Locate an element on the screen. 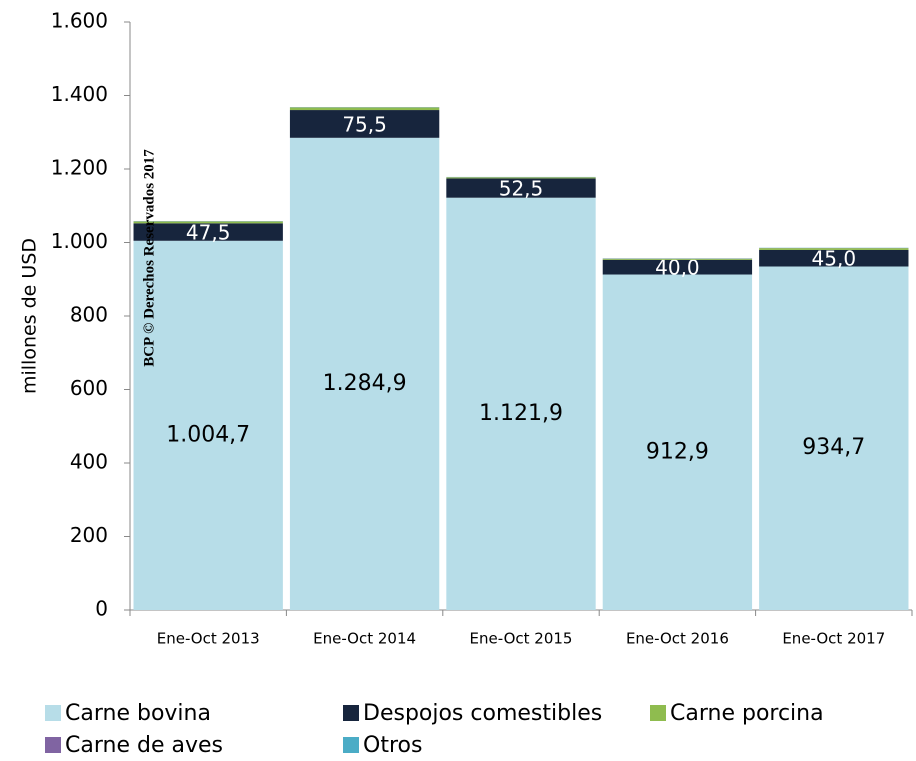  y-tick-label: 600 is located at coordinates (89, 388).